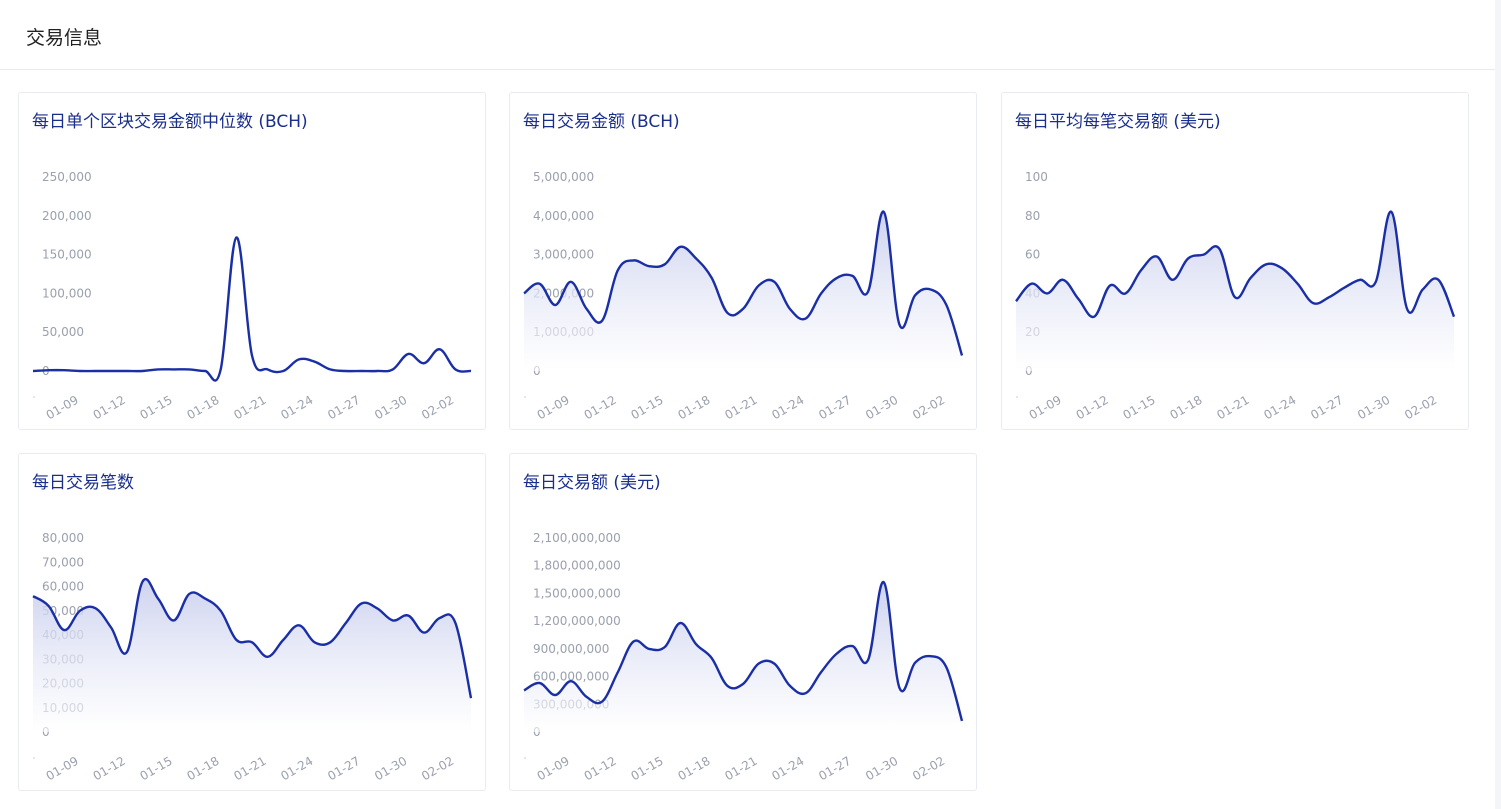  What do you see at coordinates (1032, 216) in the screenshot?
I see `y-tick-label: 80` at bounding box center [1032, 216].